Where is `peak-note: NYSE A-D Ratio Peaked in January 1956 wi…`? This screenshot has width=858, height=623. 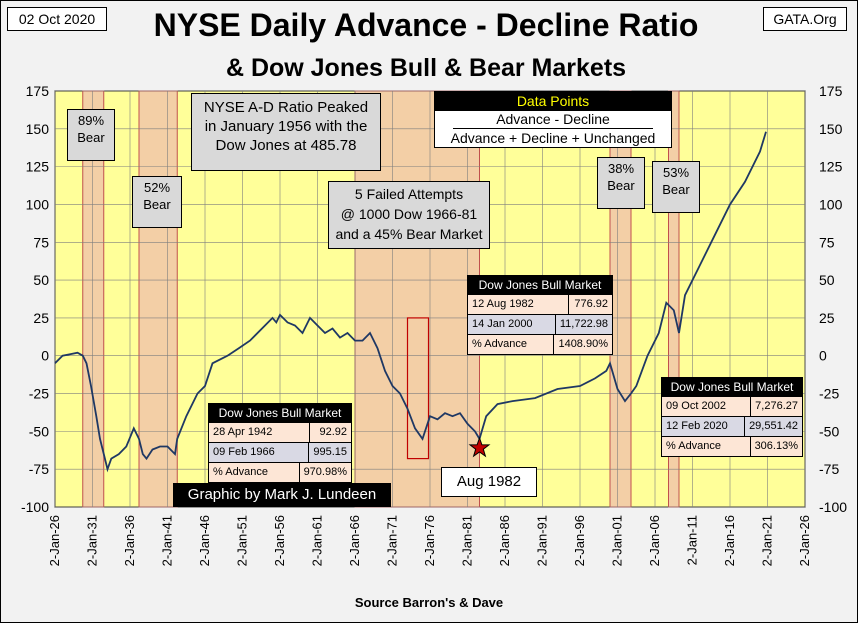
peak-note: NYSE A-D Ratio Peaked in January 1956 wi… is located at coordinates (286, 132).